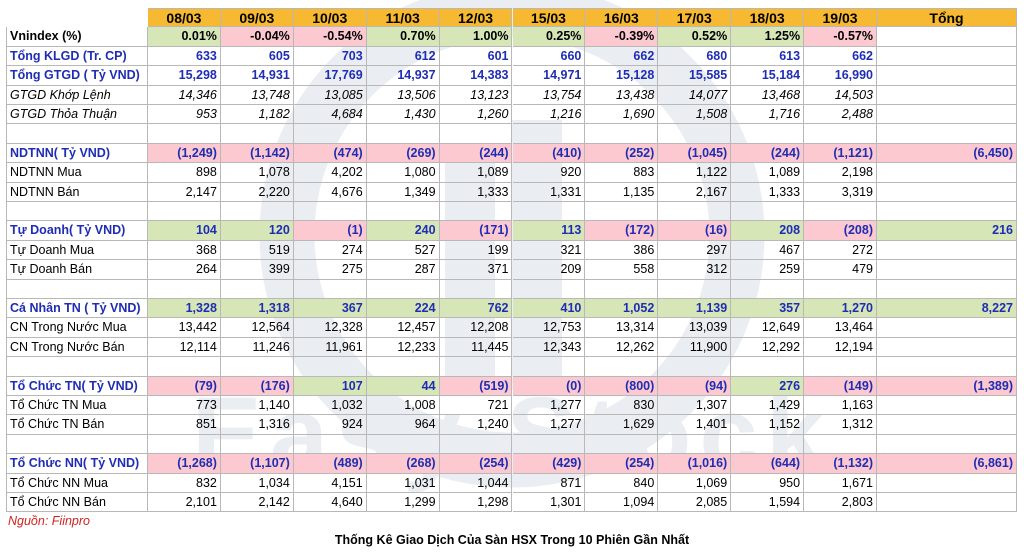 The image size is (1024, 555). What do you see at coordinates (184, 270) in the screenshot?
I see `value-cell: 264` at bounding box center [184, 270].